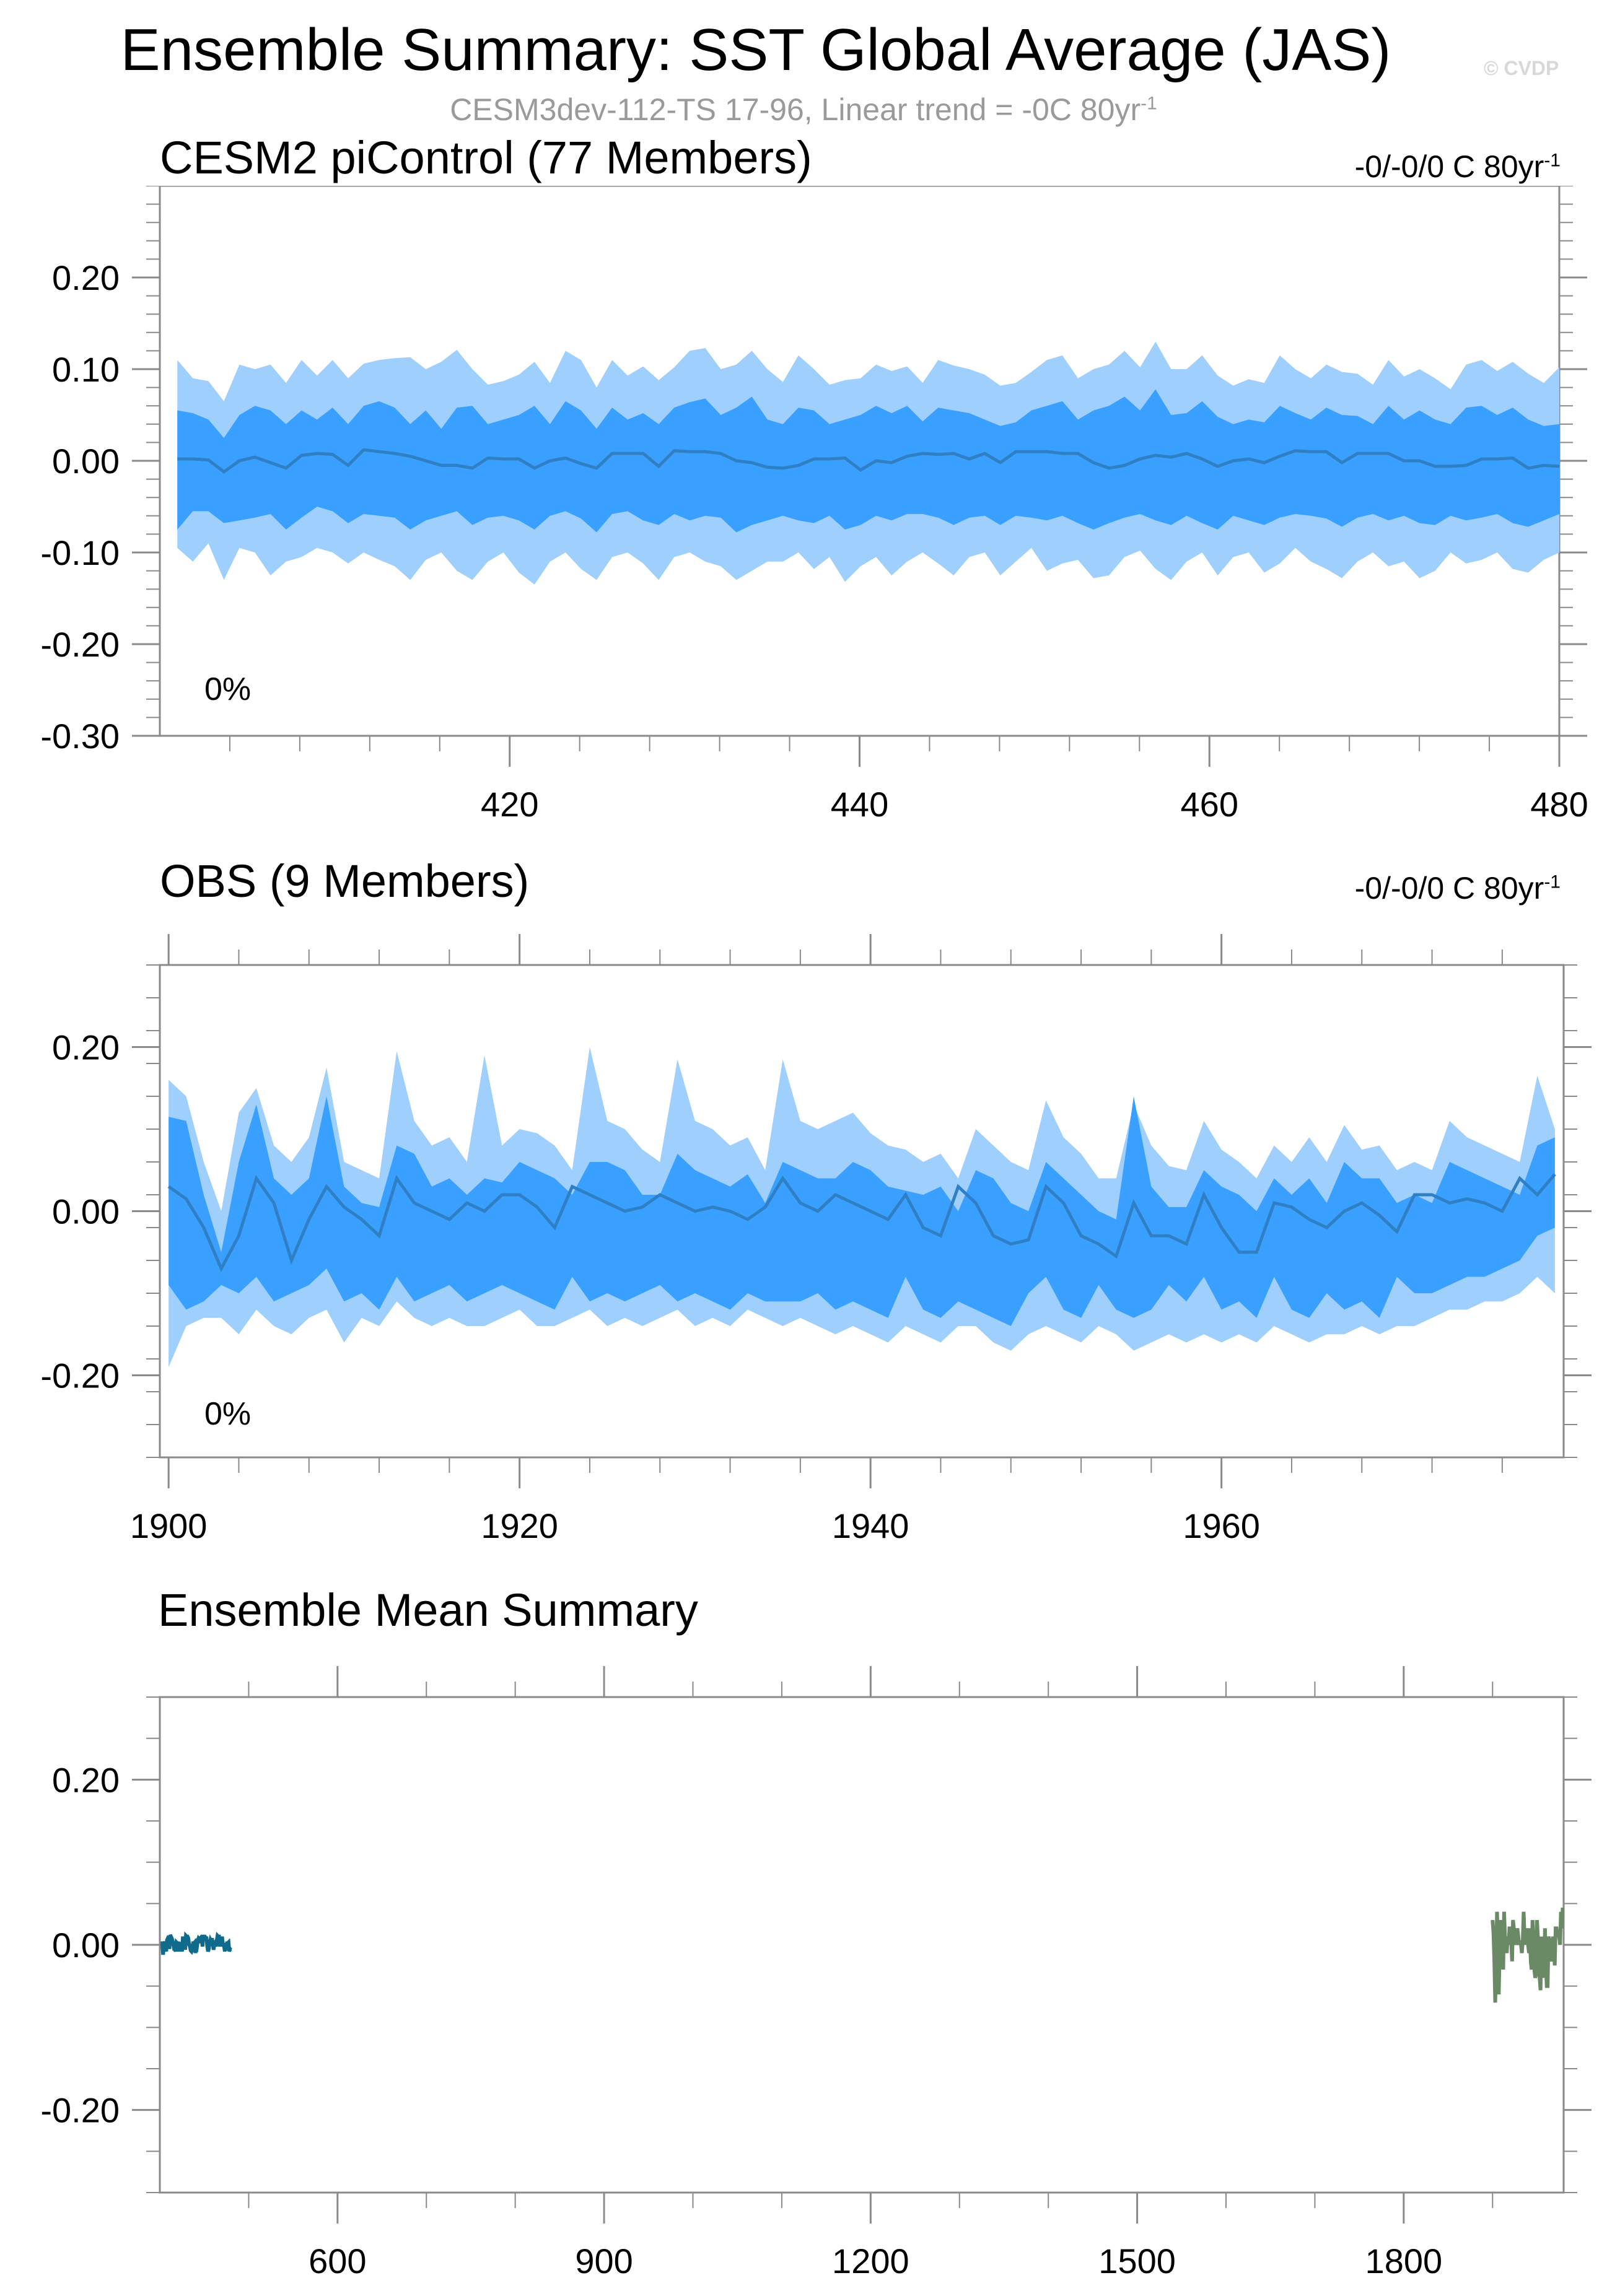  What do you see at coordinates (1149, 103) in the screenshot?
I see `subtitle-exponent: -1` at bounding box center [1149, 103].